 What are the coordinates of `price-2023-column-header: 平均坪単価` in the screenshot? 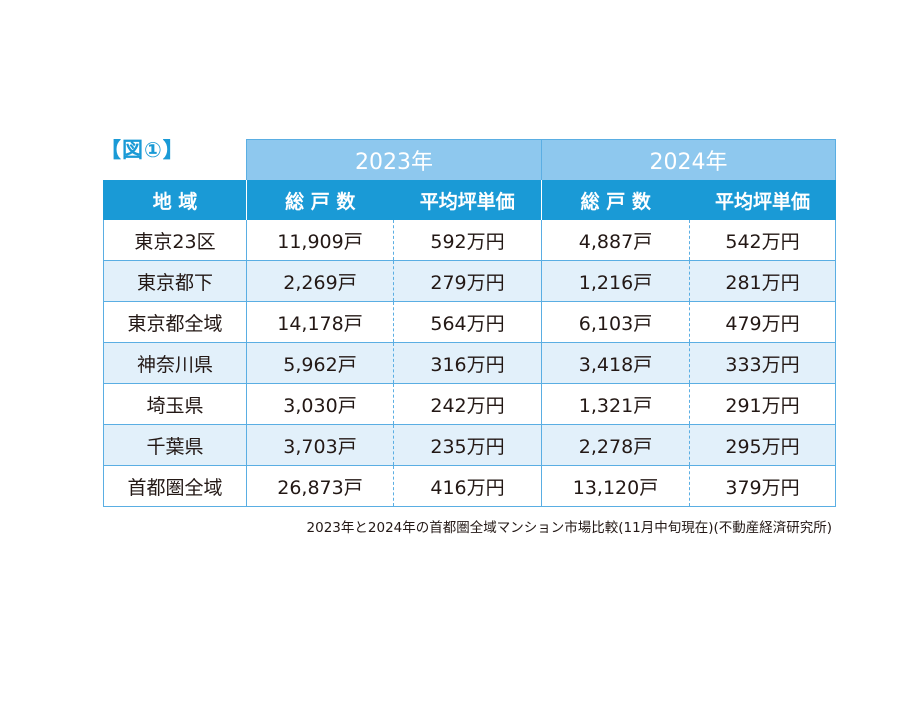 It's located at (467, 200).